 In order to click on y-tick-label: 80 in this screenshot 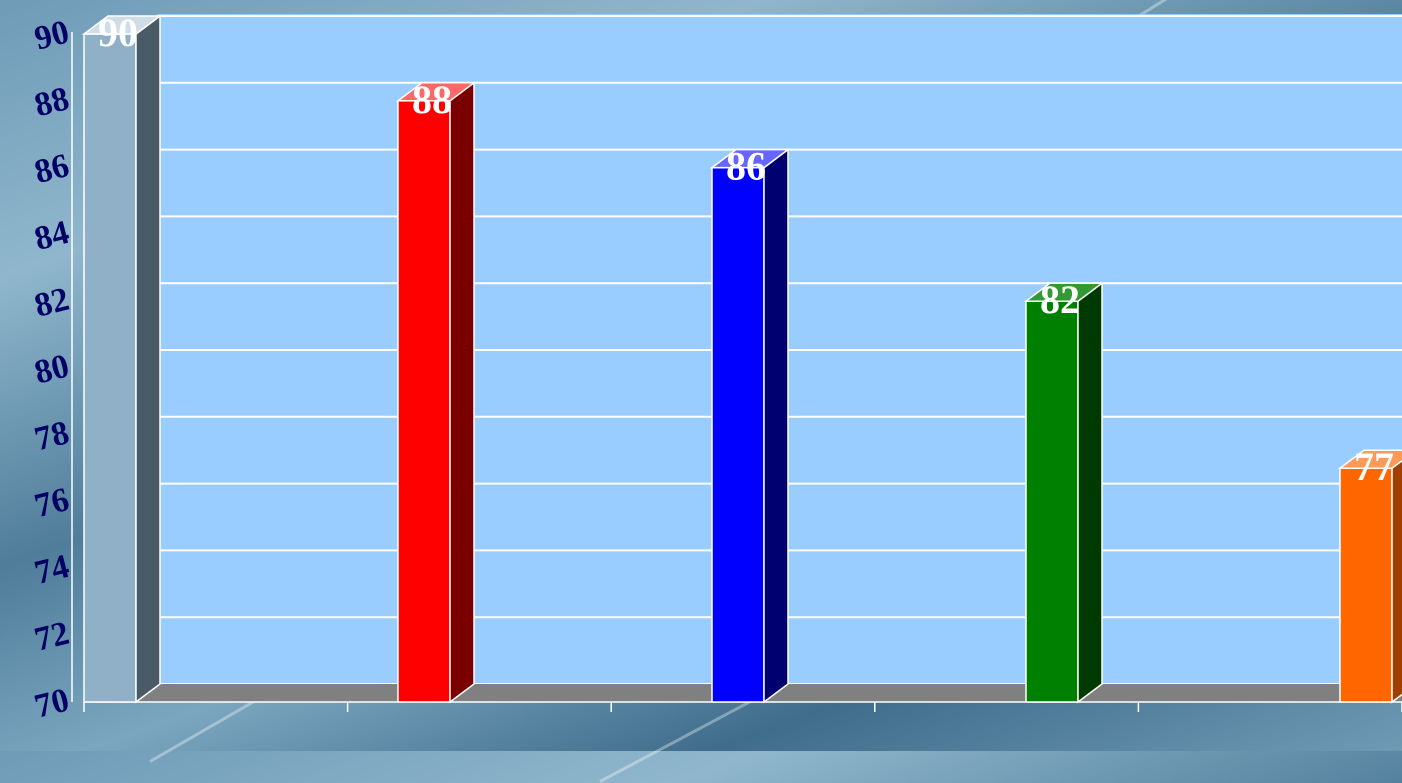, I will do `click(52, 369)`.